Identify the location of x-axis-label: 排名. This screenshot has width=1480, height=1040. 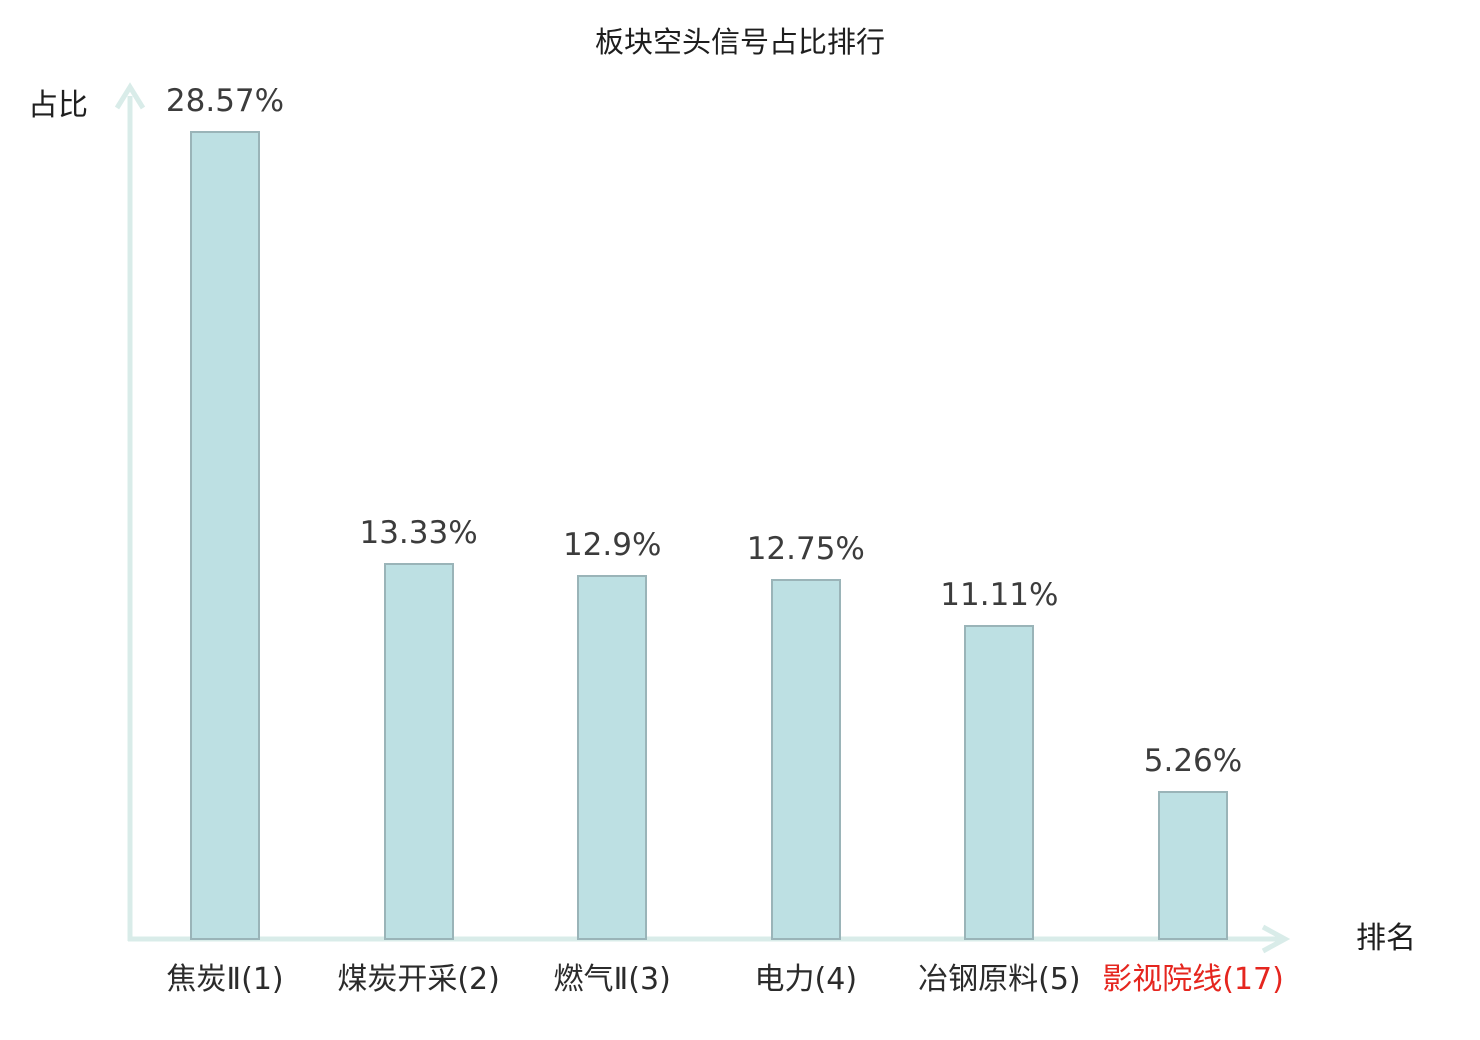
(1386, 938).